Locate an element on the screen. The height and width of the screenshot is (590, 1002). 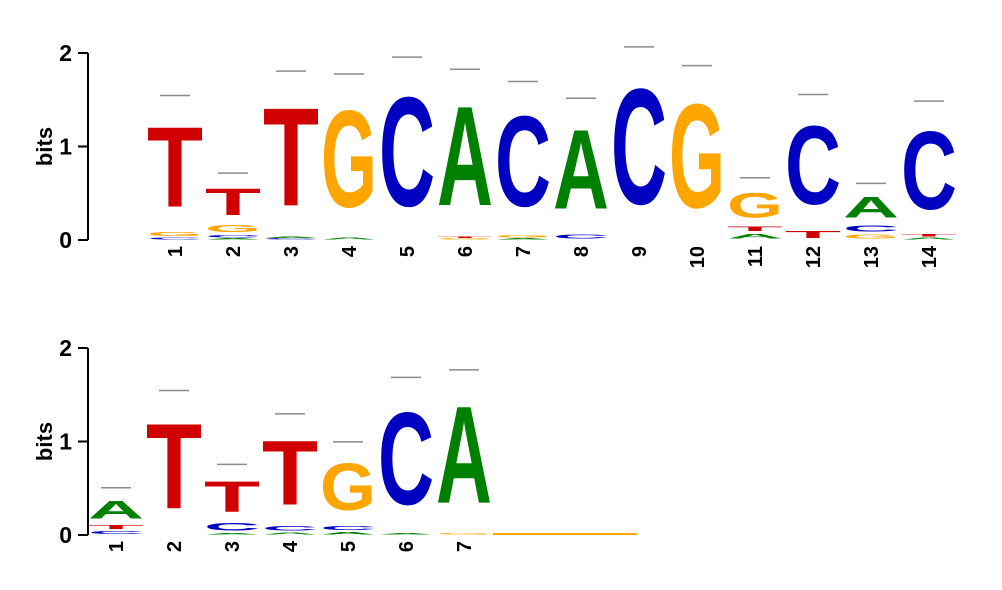
logo-stack-12: TC is located at coordinates (813, 166).